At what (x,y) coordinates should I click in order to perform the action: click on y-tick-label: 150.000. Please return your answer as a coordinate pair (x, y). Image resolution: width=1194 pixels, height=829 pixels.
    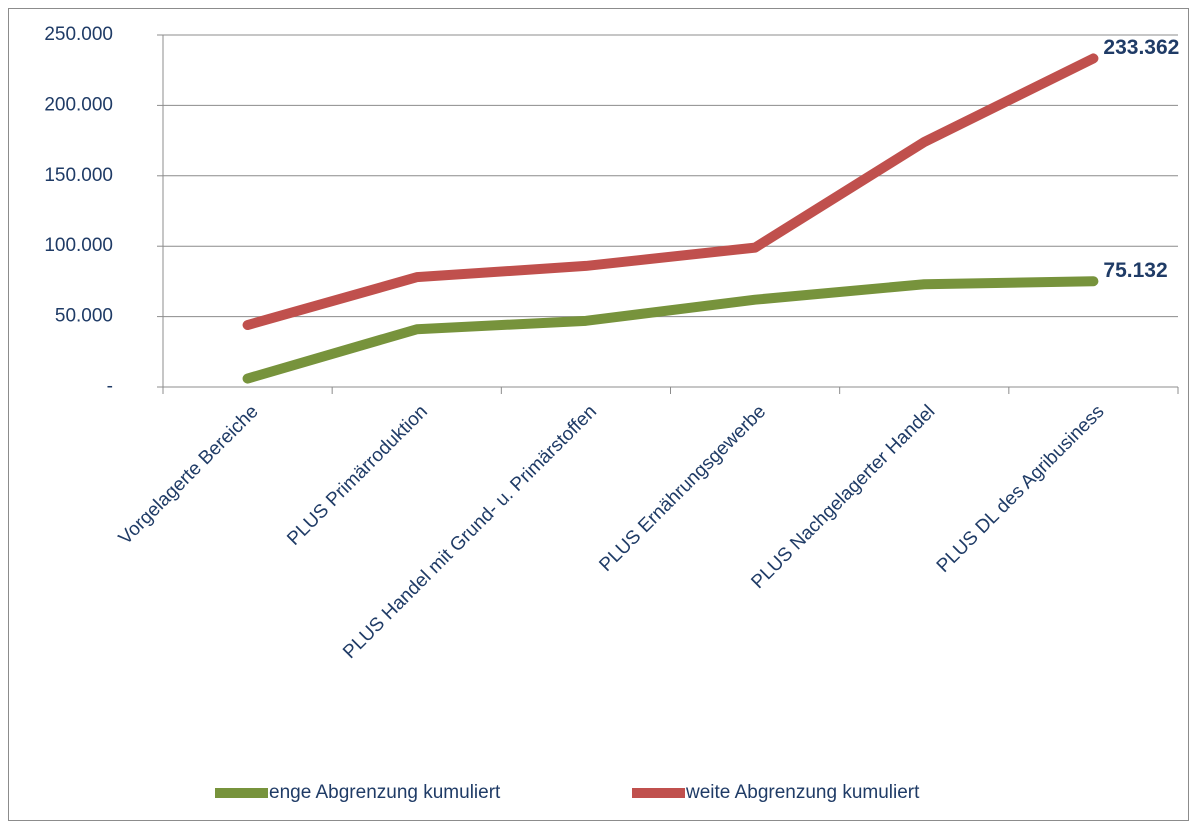
    Looking at the image, I should click on (78, 175).